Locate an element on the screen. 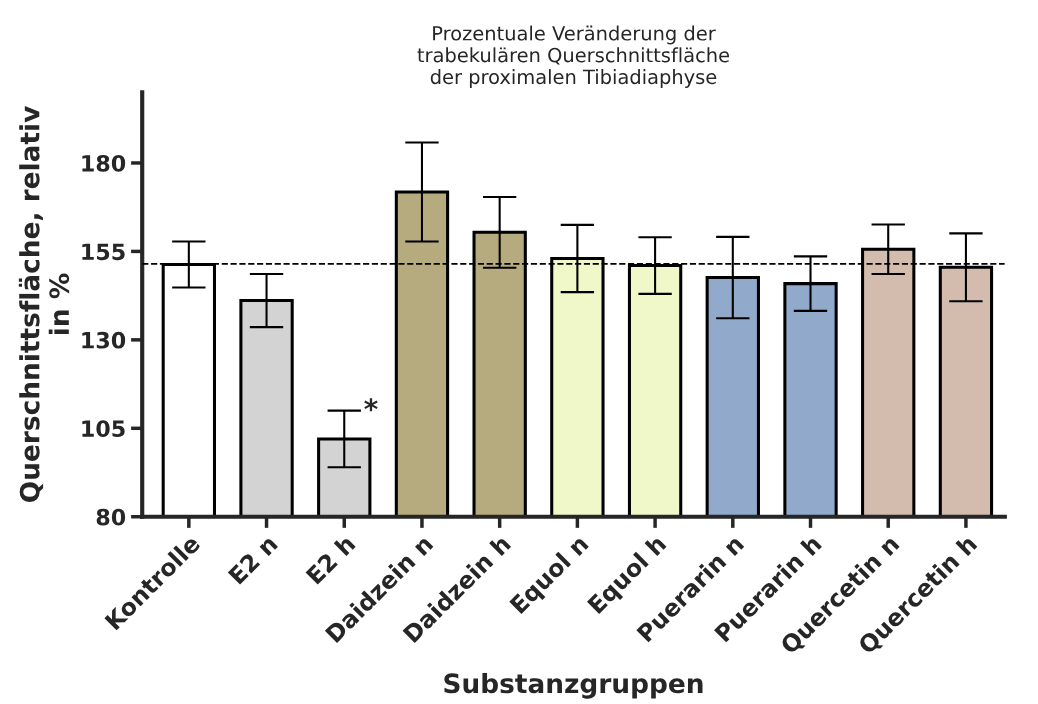 This screenshot has height=704, width=1038. x-axis-title: Substanzgruppen is located at coordinates (573, 685).